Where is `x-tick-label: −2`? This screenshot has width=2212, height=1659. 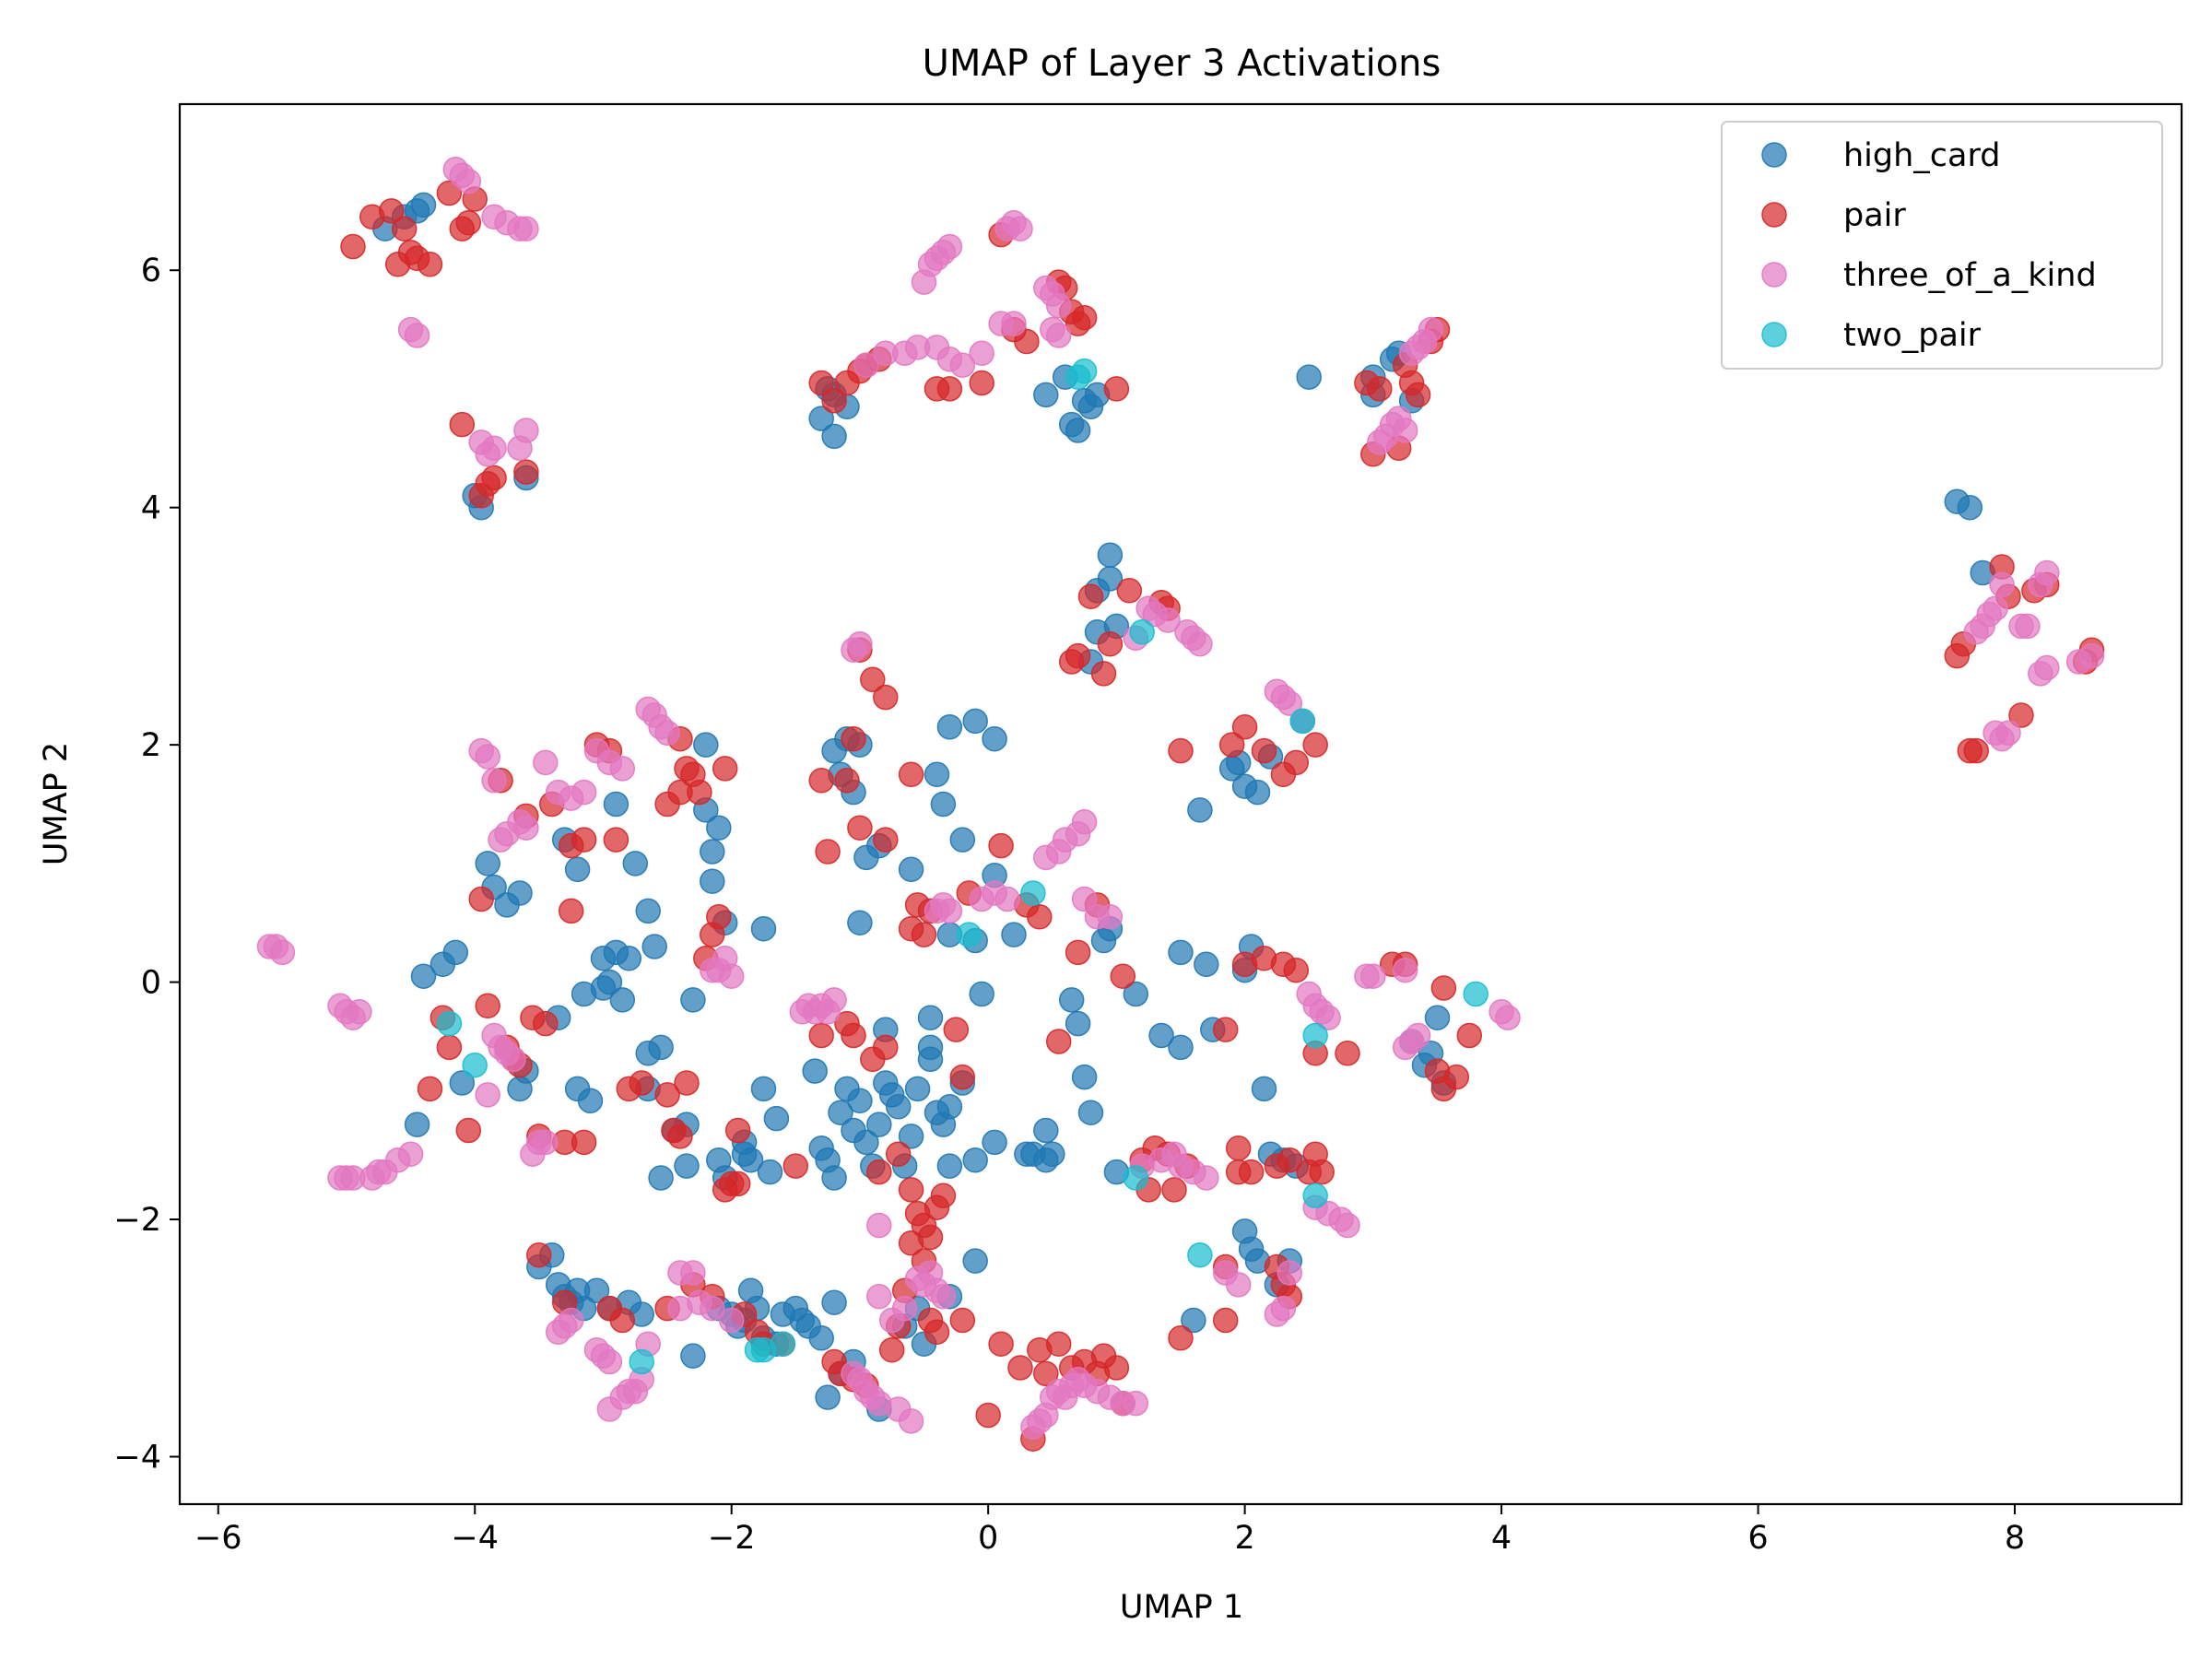
x-tick-label: −2 is located at coordinates (732, 1538).